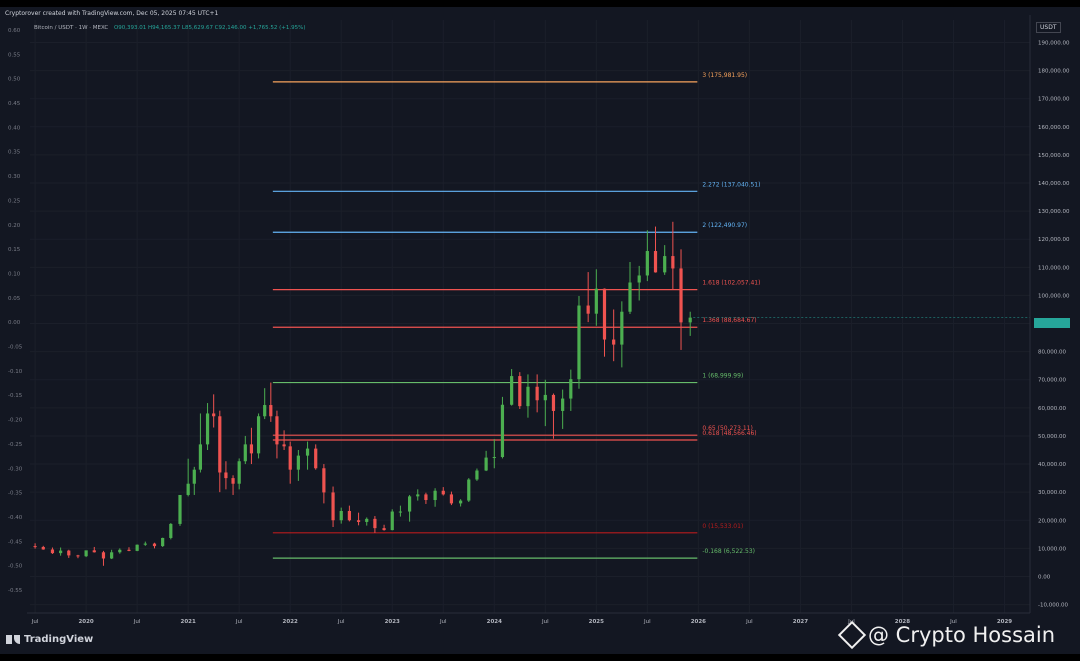  Describe the element at coordinates (1044, 577) in the screenshot. I see `price-tick-label: 0.00` at that location.